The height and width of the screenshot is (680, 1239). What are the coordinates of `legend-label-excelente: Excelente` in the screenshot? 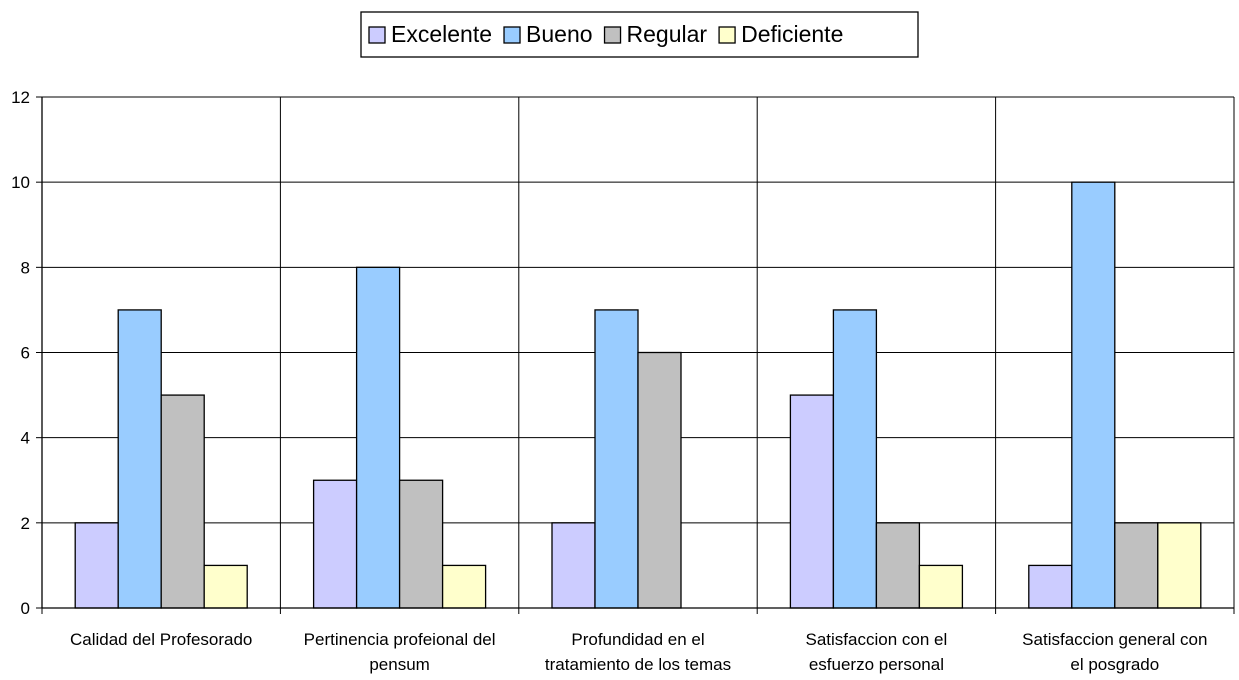 It's located at (441, 34).